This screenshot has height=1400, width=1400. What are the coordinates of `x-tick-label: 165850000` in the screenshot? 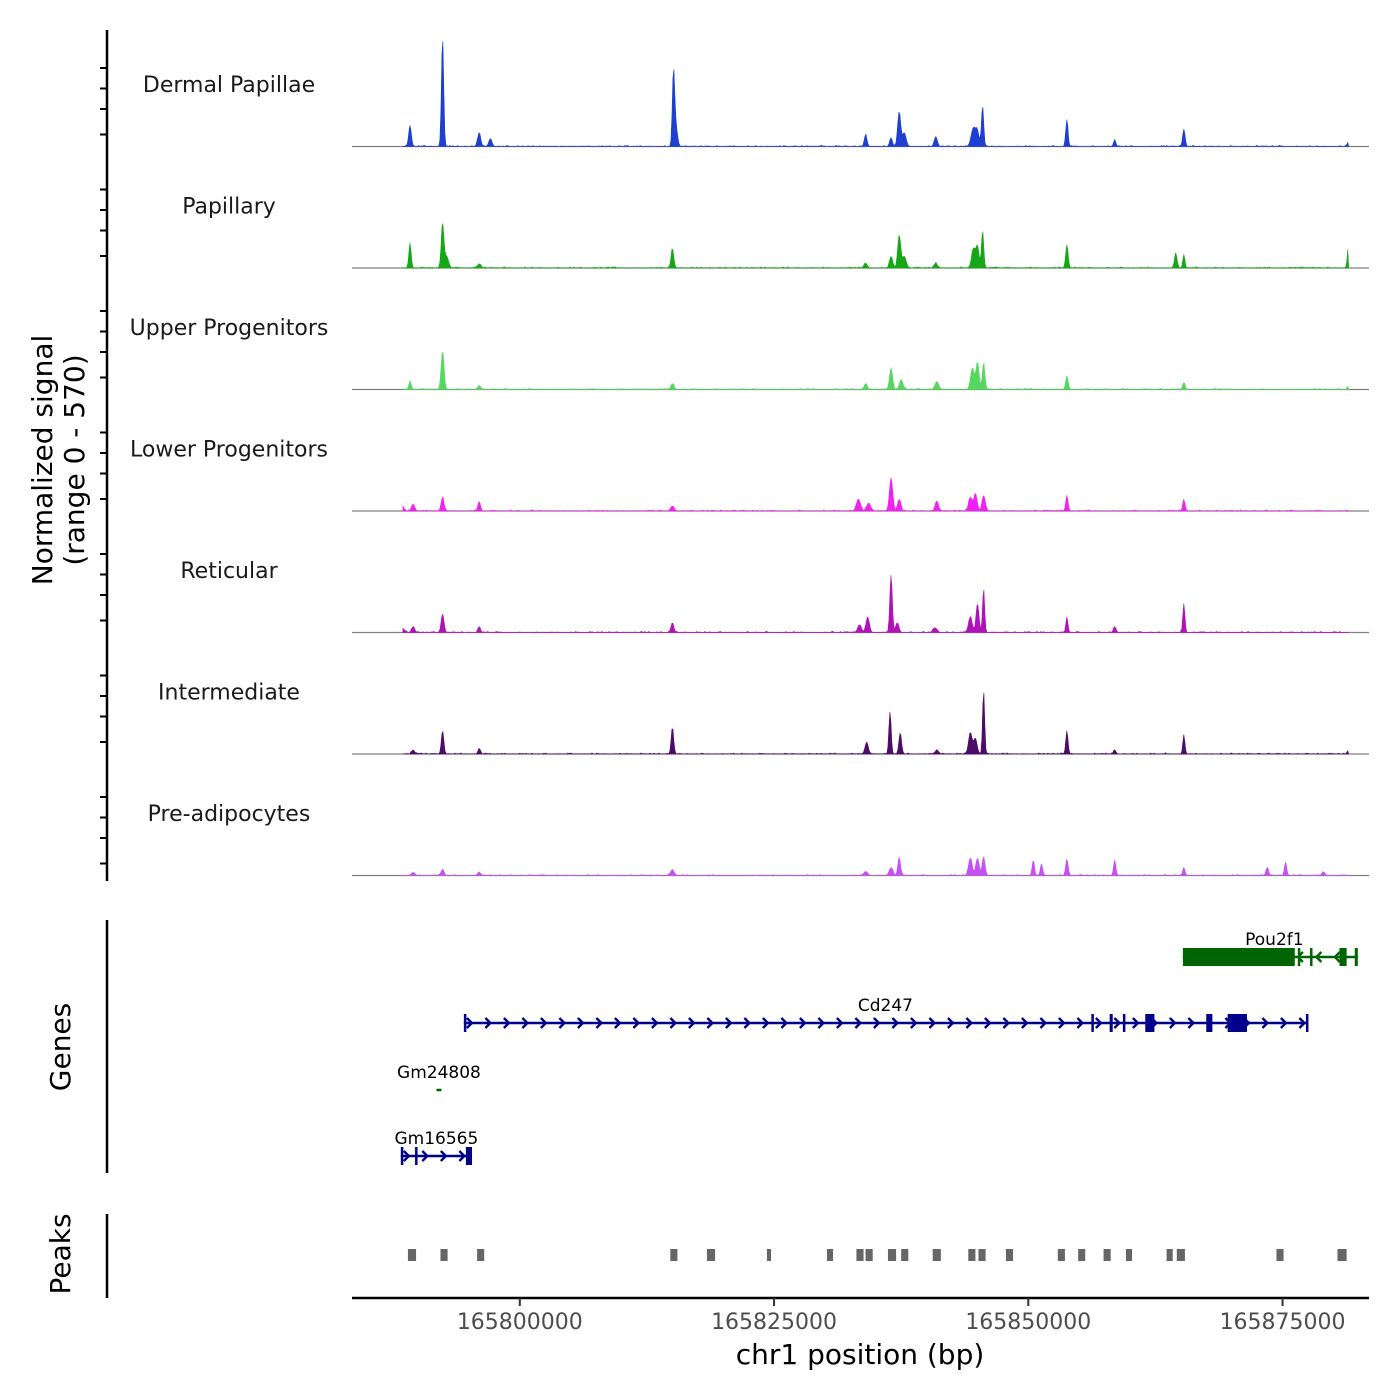 It's located at (1028, 1322).